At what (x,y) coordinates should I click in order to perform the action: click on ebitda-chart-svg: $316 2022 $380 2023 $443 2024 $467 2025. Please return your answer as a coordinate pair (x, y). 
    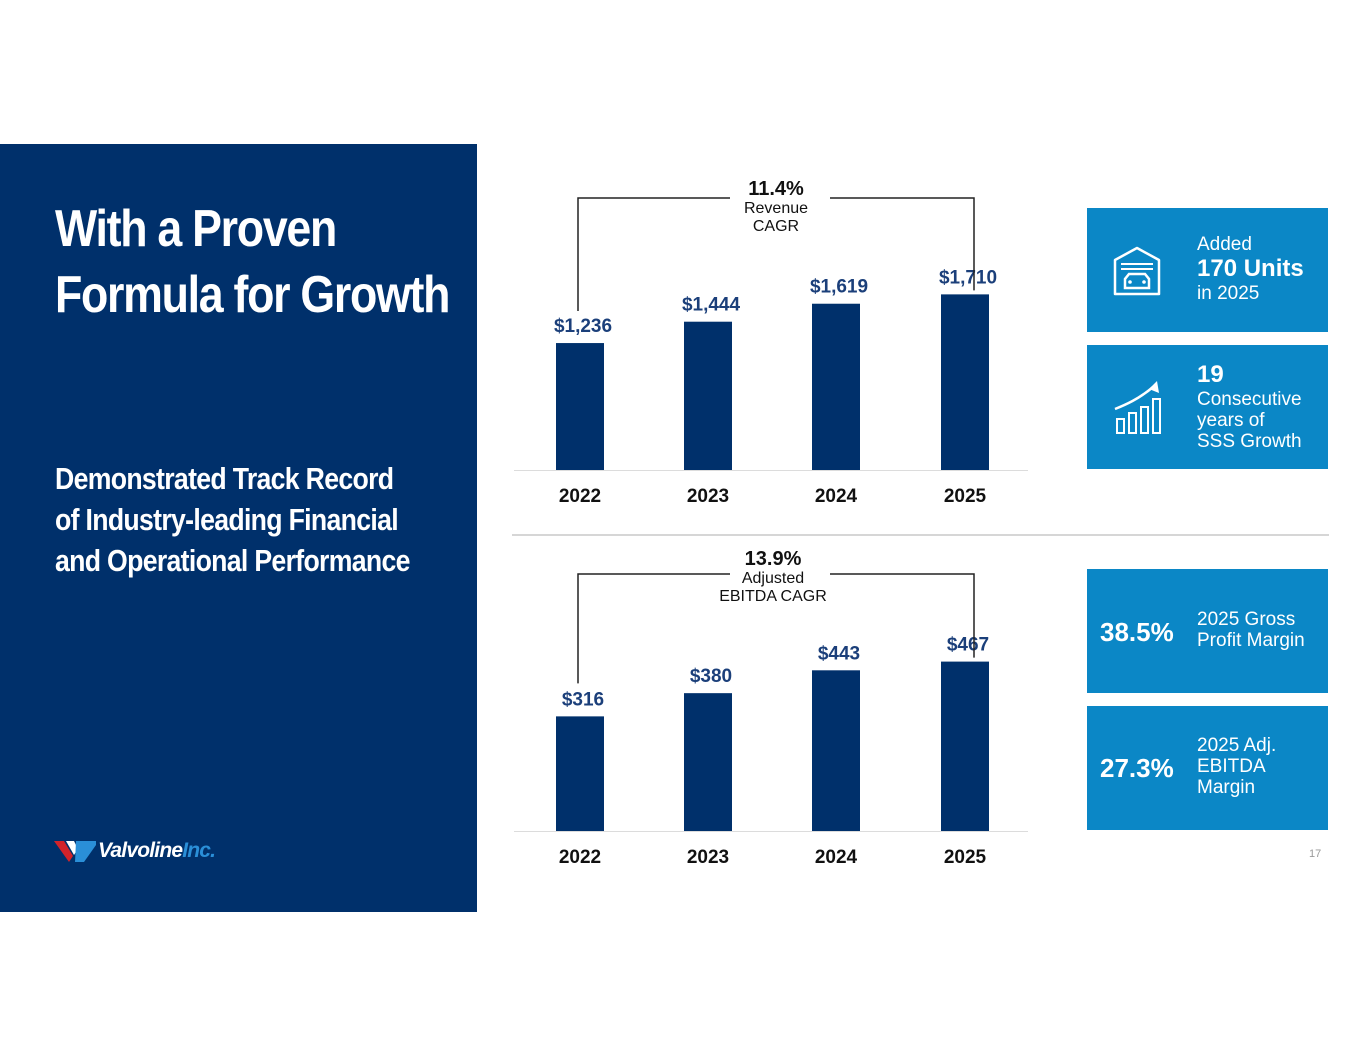
    Looking at the image, I should click on (771, 720).